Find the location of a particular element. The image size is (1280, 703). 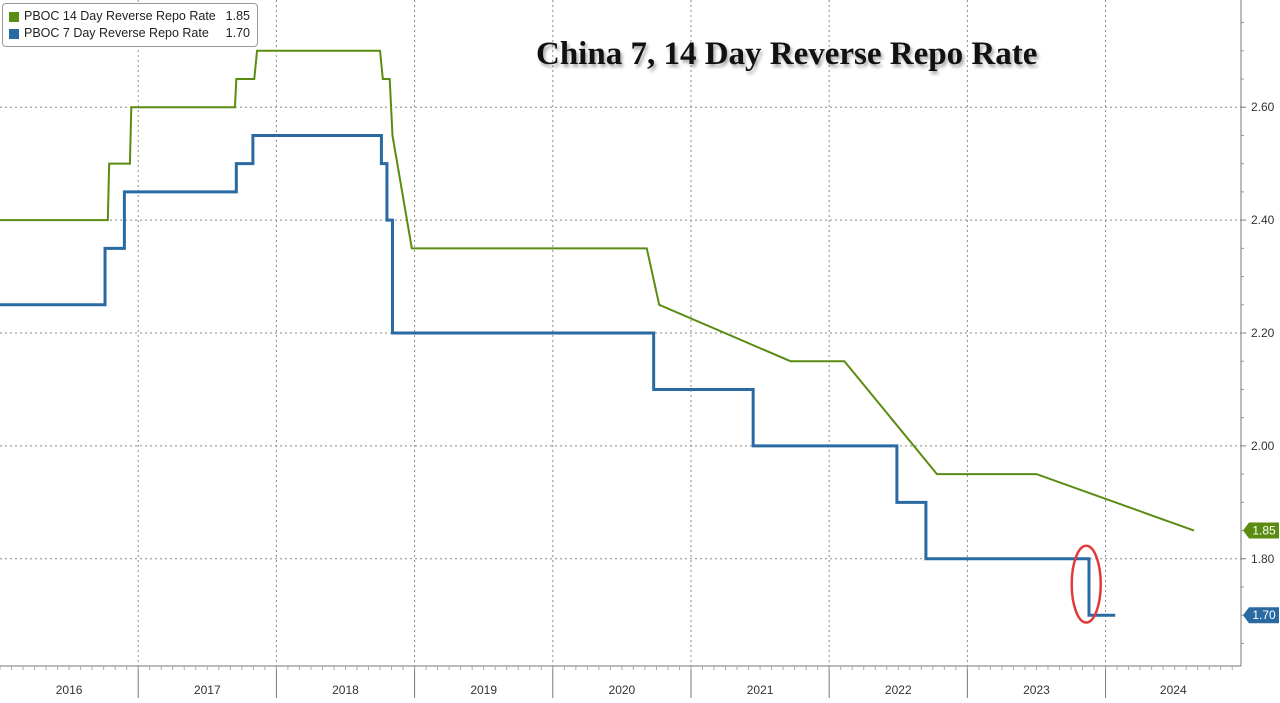

legend-label-7d: PBOC 7 Day Reverse Repo Rate is located at coordinates (116, 33).